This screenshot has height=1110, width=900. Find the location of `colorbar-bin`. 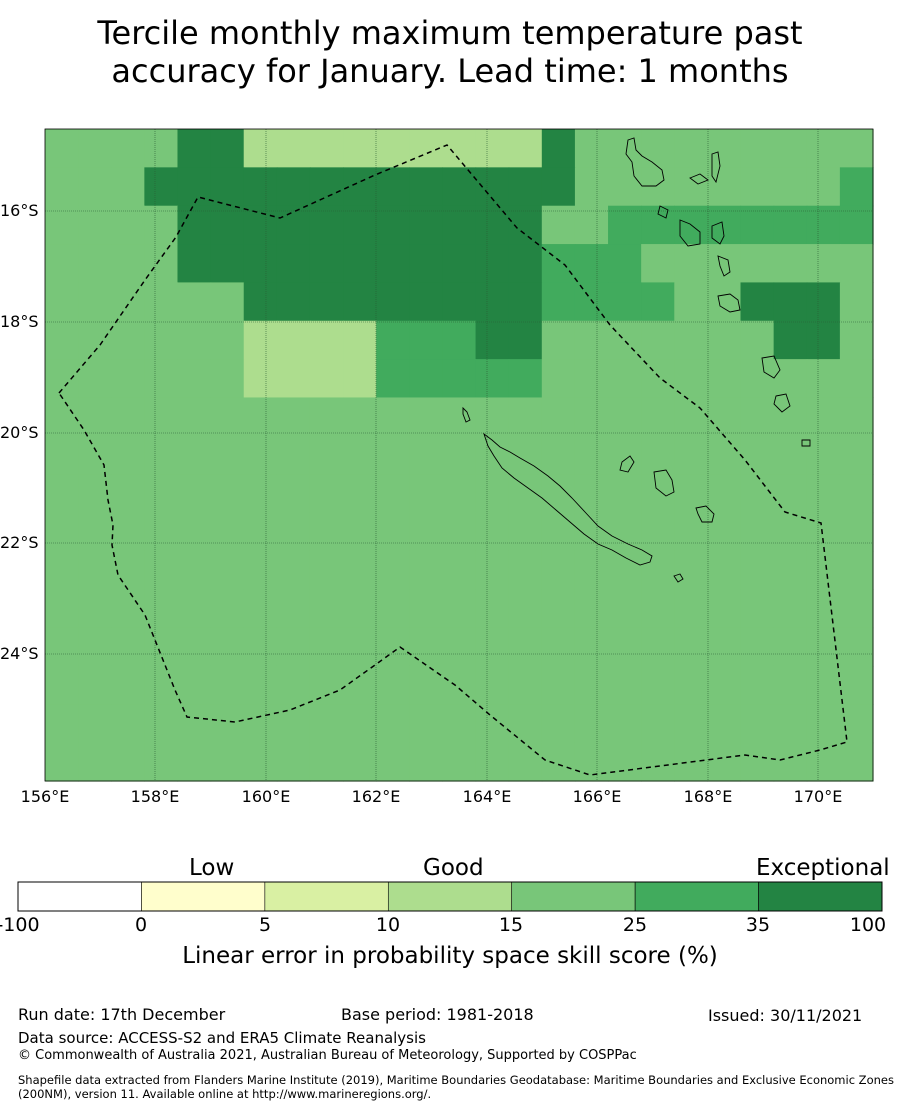

colorbar-bin is located at coordinates (820, 896).